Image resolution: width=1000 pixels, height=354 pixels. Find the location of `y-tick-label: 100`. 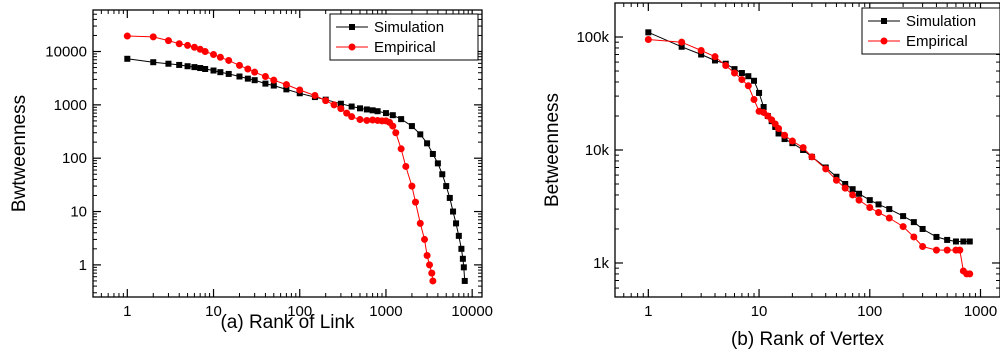

y-tick-label: 100 is located at coordinates (74, 158).